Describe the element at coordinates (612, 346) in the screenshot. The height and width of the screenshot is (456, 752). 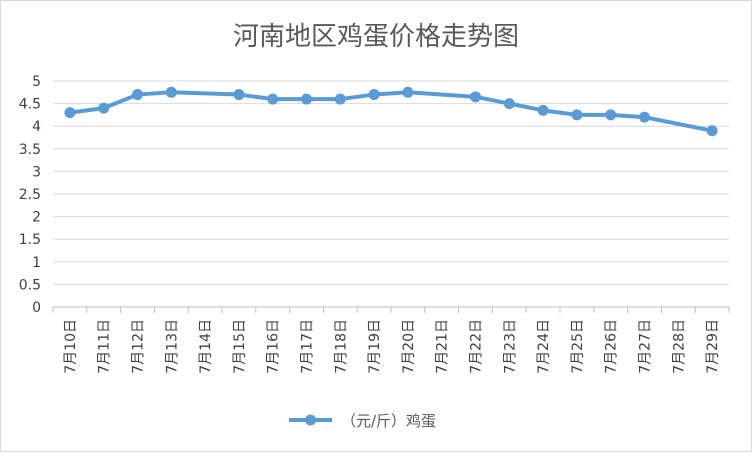
I see `x-tick-label: 7月26日` at that location.